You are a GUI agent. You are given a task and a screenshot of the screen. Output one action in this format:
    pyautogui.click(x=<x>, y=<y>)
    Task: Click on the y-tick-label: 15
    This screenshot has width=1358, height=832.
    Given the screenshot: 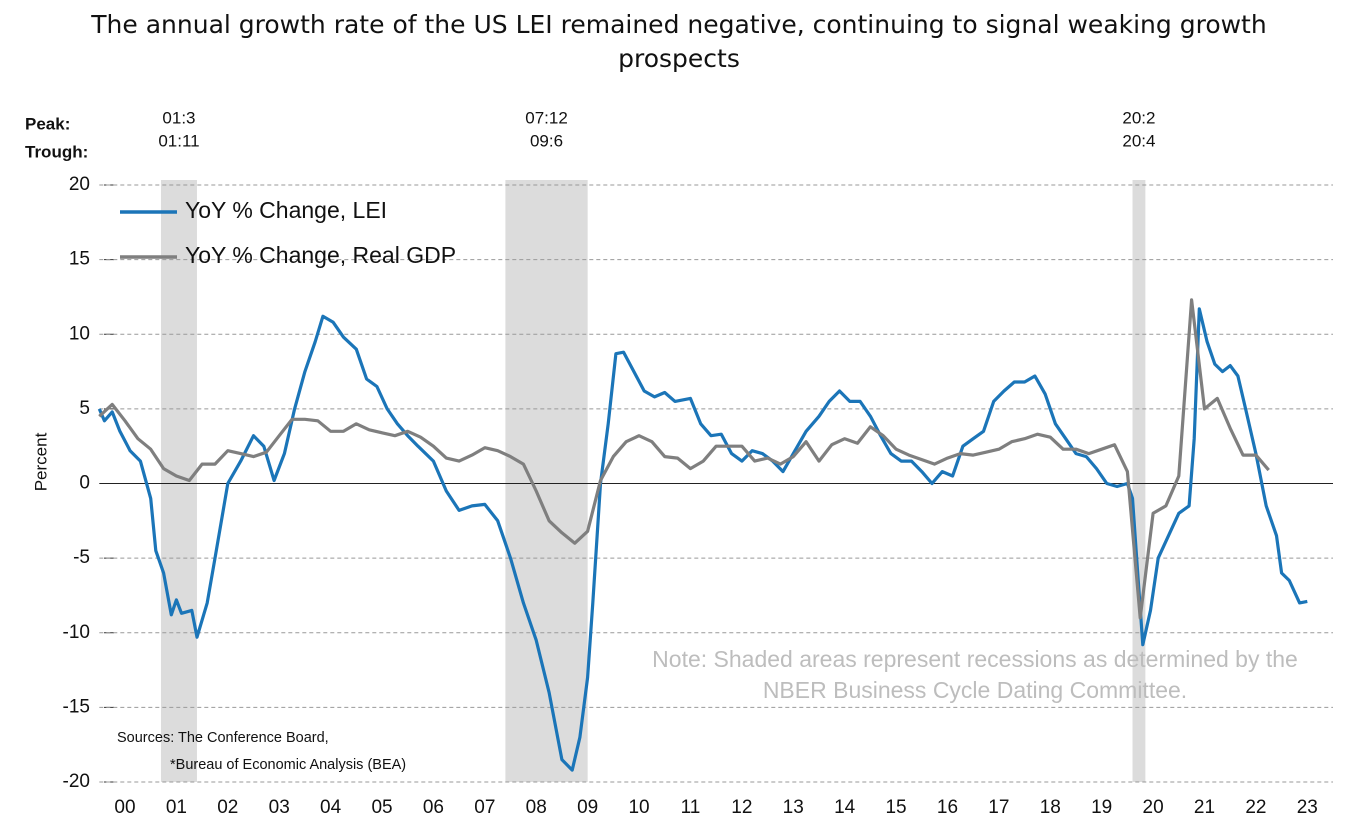 What is the action you would take?
    pyautogui.click(x=79, y=259)
    